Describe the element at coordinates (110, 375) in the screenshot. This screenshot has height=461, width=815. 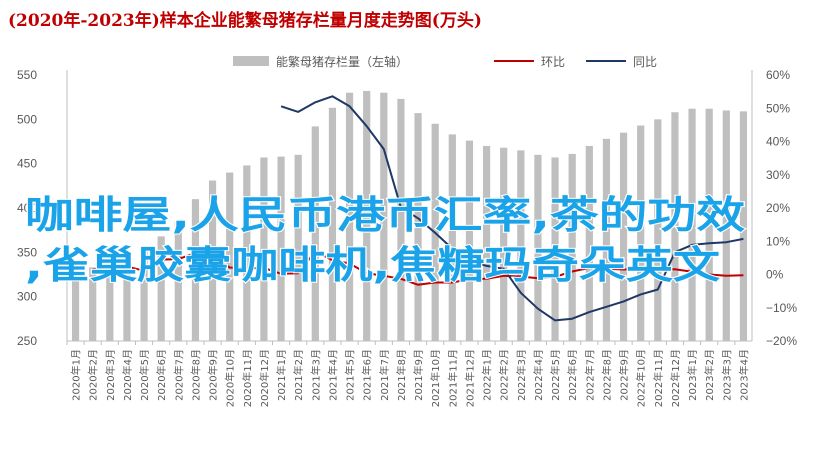
I see `x-tick-label: 2020年3月` at that location.